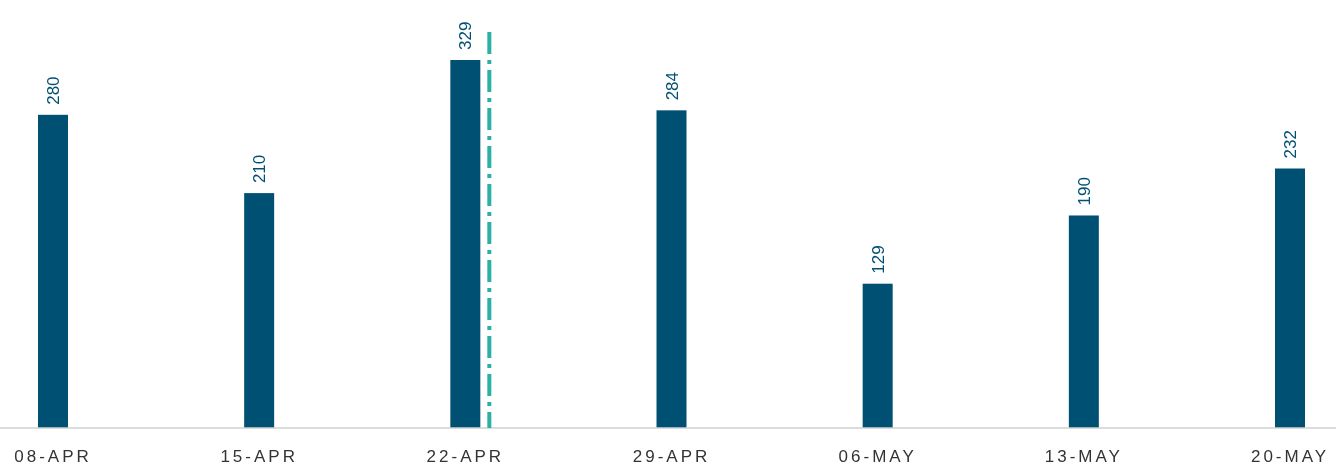  I want to click on x-tick-label: 22-APR, so click(465, 456).